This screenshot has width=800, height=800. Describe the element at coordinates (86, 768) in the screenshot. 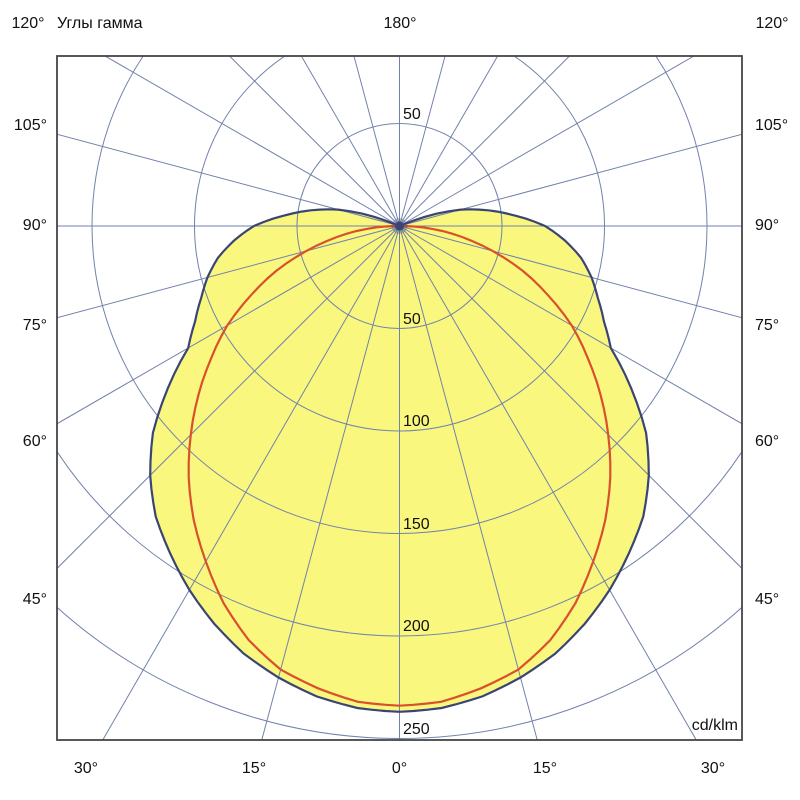

I see `gamma-angle-label-bottom--30: 30°` at that location.